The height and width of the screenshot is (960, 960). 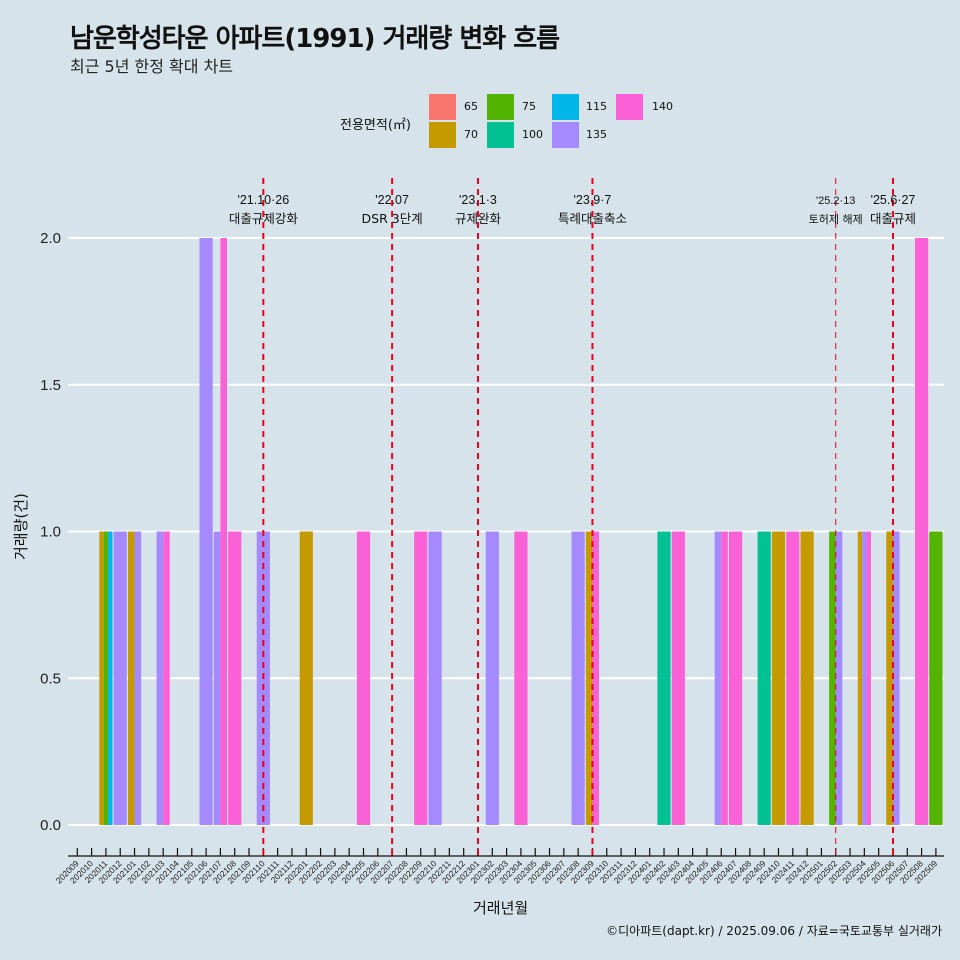 What do you see at coordinates (50, 678) in the screenshot?
I see `y-tick-label: 0.5` at bounding box center [50, 678].